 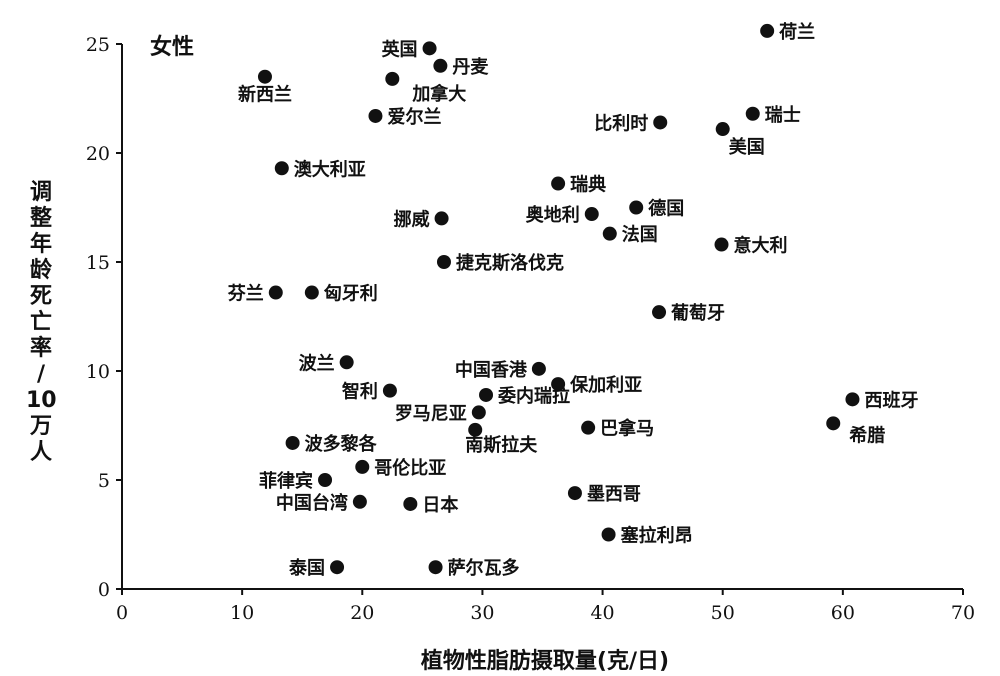 What do you see at coordinates (627, 429) in the screenshot?
I see `data-label: 巴拿马` at bounding box center [627, 429].